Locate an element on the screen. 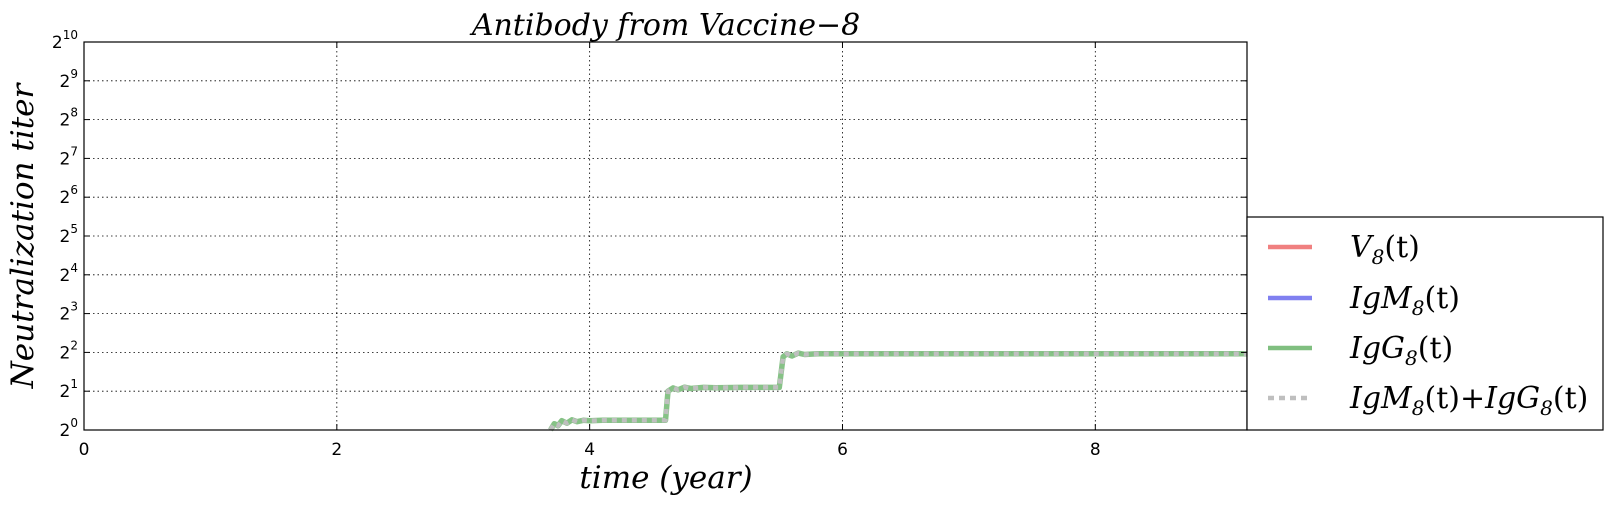 This screenshot has width=1612, height=505. y-tick-label: 20 is located at coordinates (69, 428).